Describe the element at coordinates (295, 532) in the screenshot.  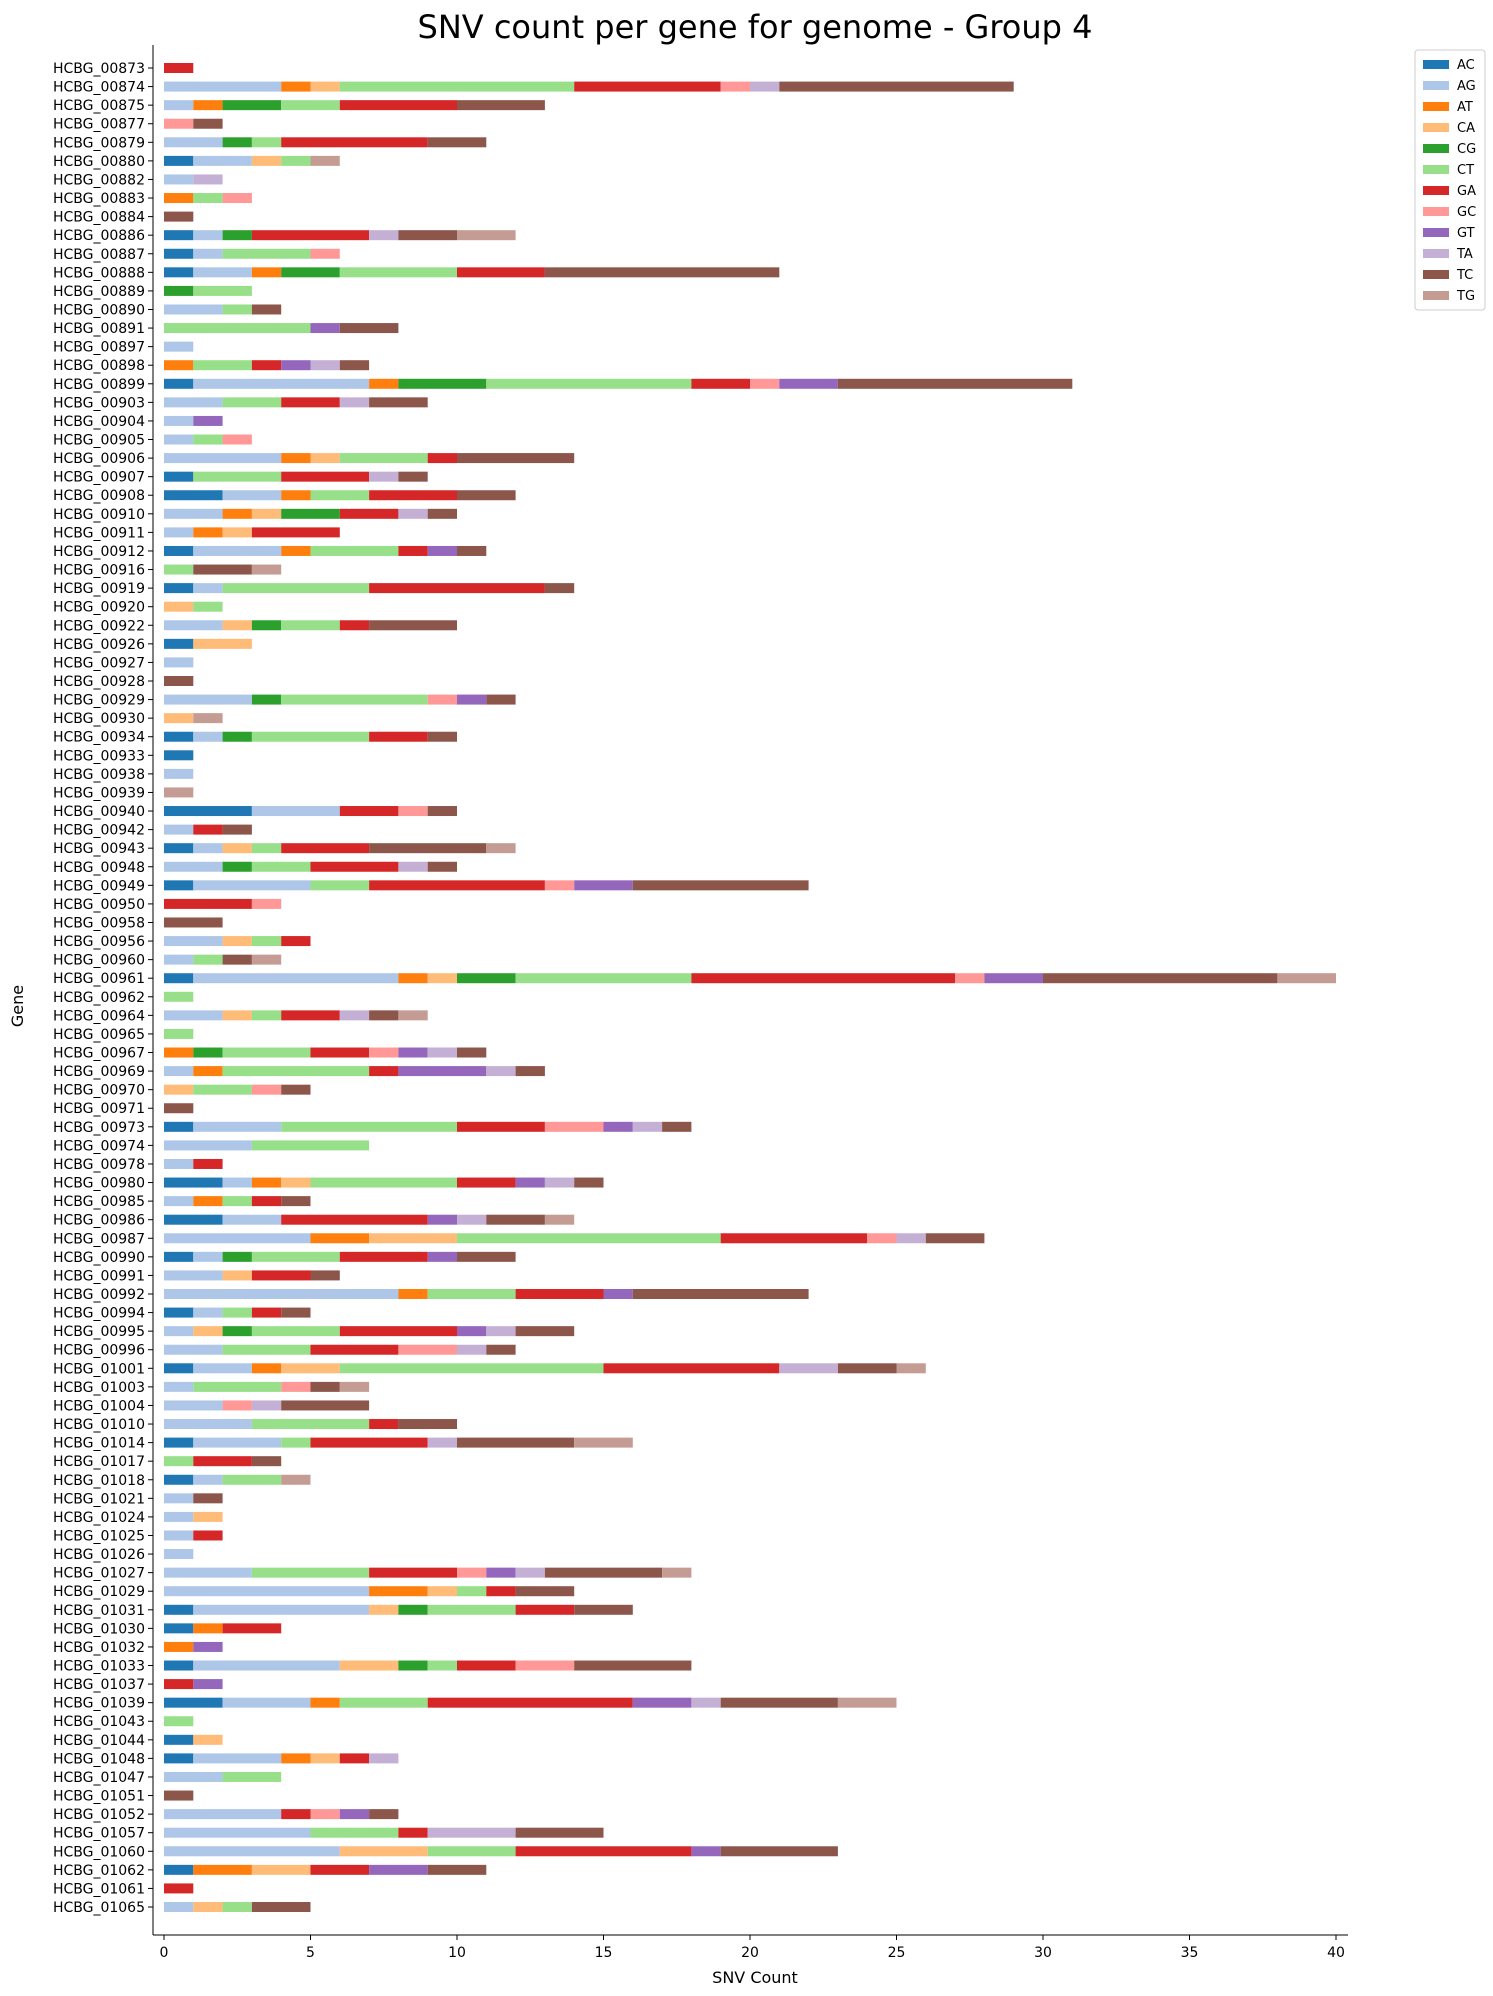
I see `bar-segment-HCBG_00911-GA` at that location.